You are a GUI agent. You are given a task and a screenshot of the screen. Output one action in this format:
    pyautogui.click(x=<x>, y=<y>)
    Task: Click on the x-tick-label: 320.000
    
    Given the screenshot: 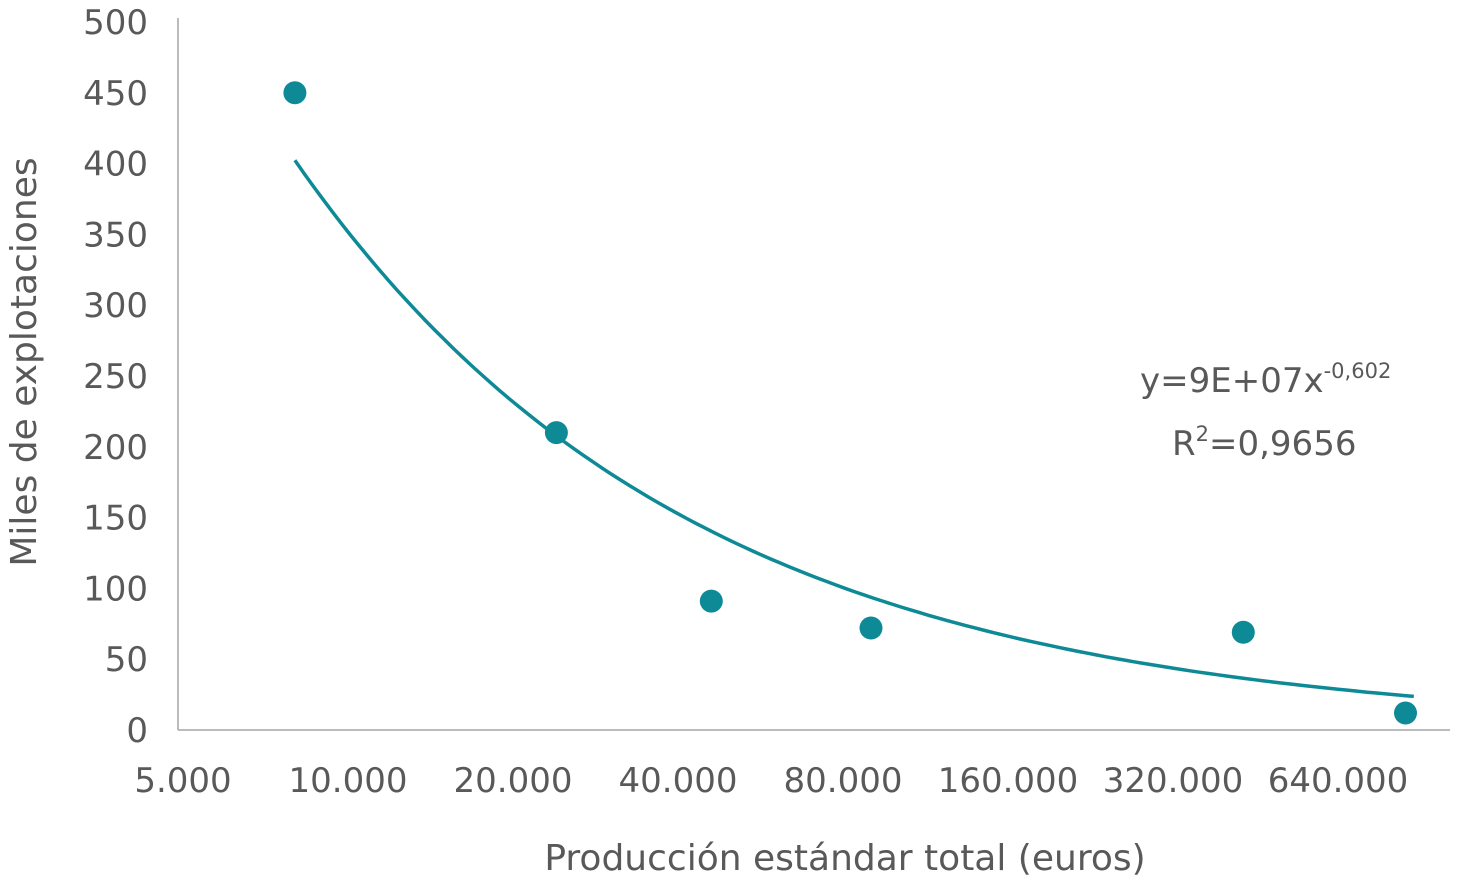 What is the action you would take?
    pyautogui.click(x=1173, y=781)
    